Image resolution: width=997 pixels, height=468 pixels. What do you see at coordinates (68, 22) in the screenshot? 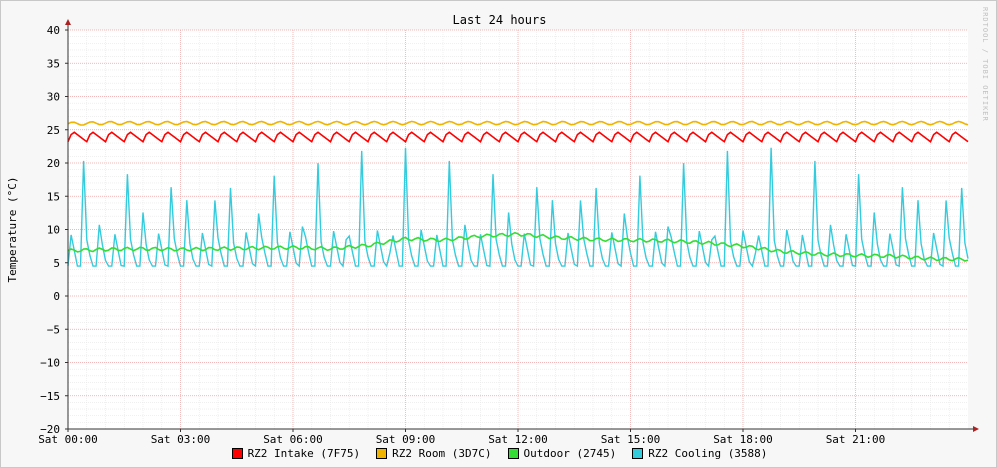
I see `y-axis-arrow` at bounding box center [68, 22].